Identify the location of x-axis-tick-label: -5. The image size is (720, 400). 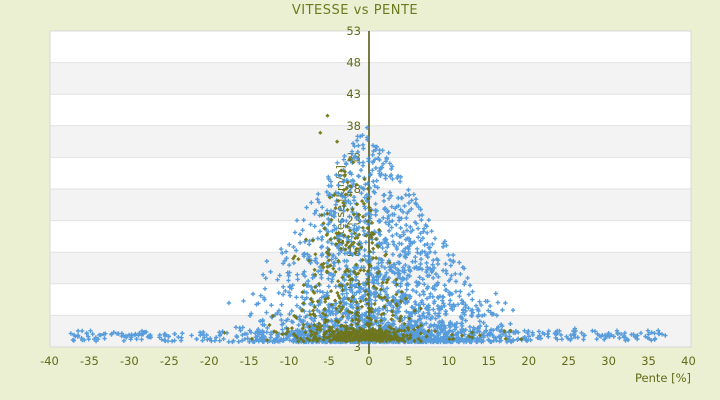
(328, 361).